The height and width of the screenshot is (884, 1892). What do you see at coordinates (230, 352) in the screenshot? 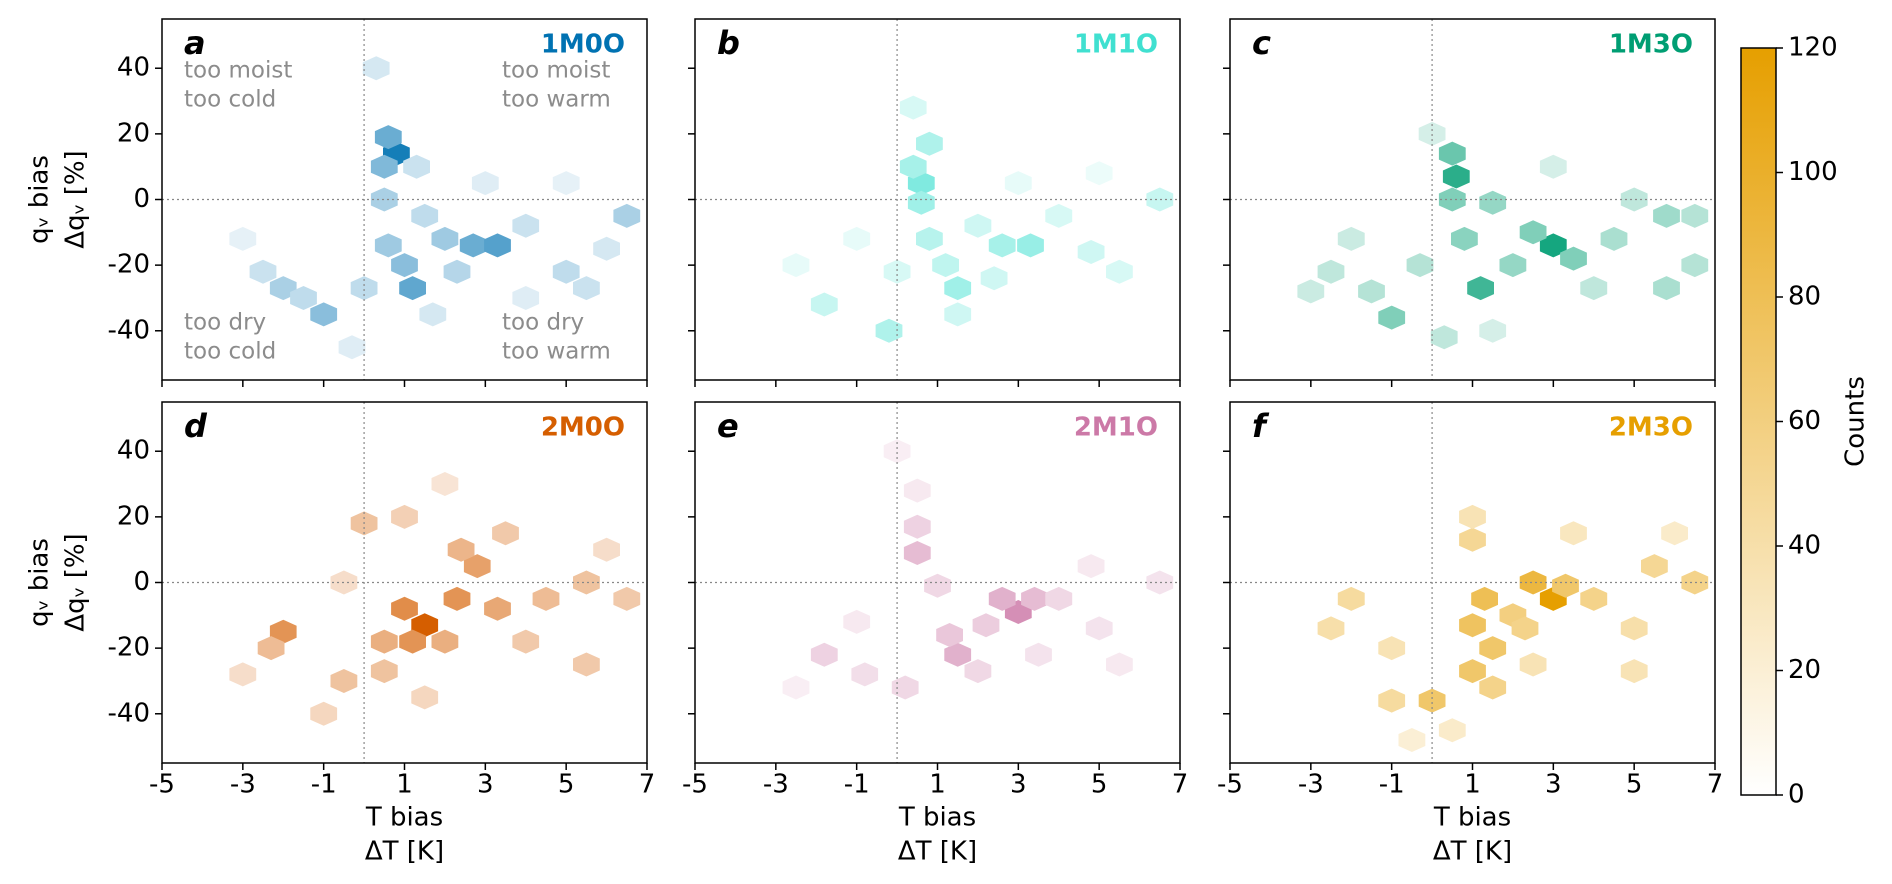
I see `annotation: too cold` at bounding box center [230, 352].